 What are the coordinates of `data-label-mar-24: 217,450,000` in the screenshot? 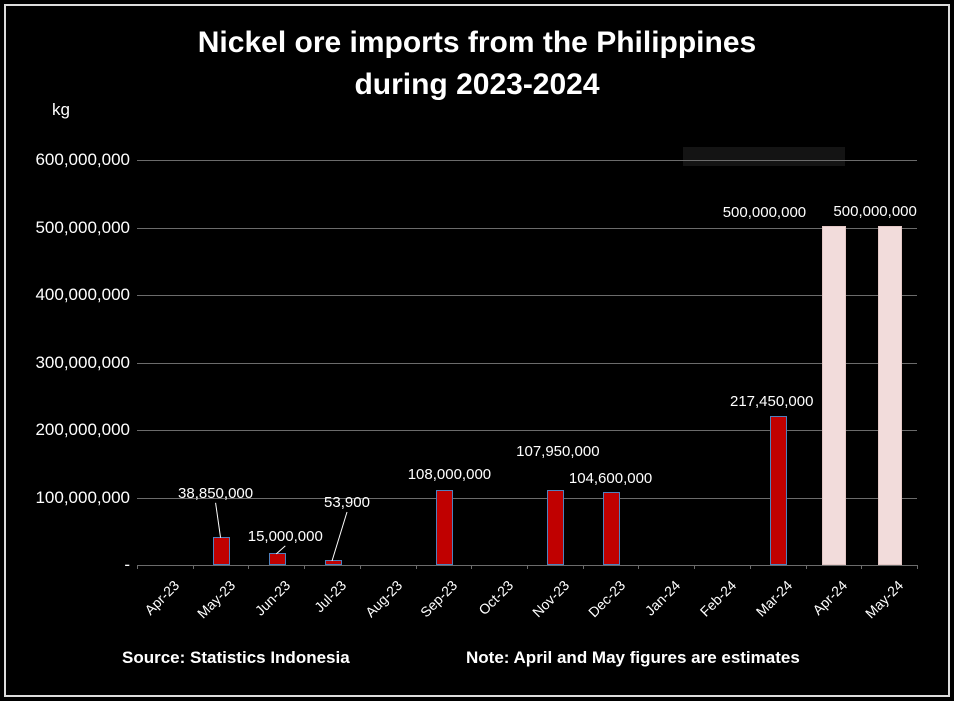 It's located at (771, 402).